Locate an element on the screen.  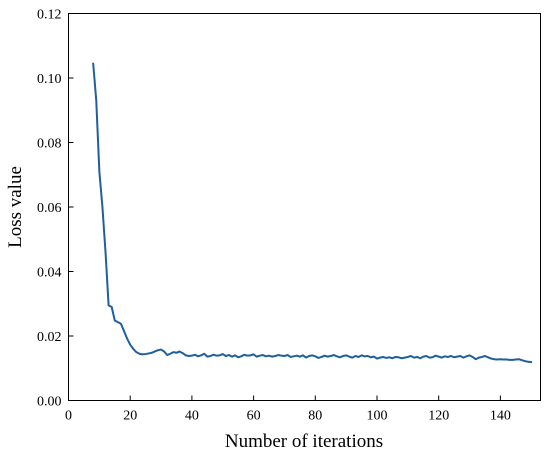
x-tick-label: 80 is located at coordinates (315, 416).